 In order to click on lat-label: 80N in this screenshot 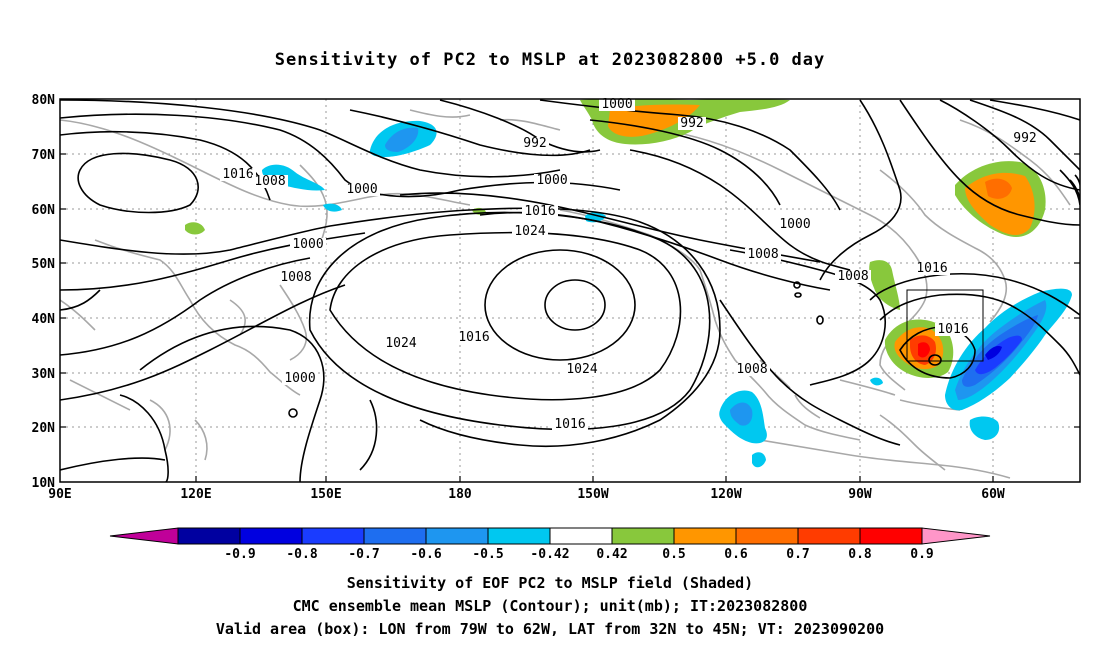, I will do `click(44, 100)`.